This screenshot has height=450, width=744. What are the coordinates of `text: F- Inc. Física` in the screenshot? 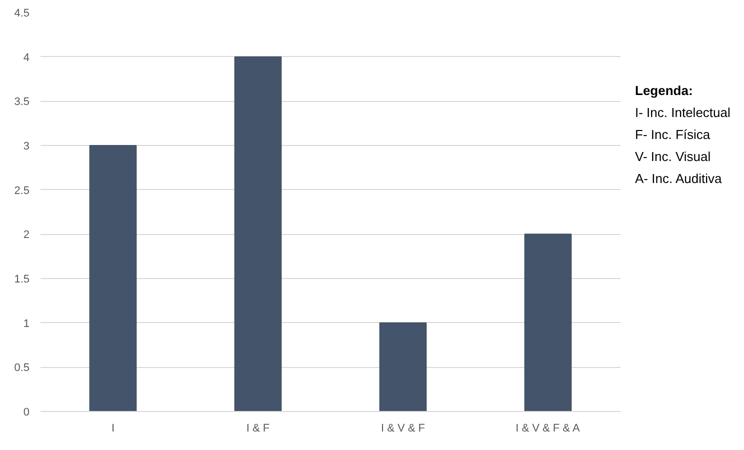 It's located at (673, 135).